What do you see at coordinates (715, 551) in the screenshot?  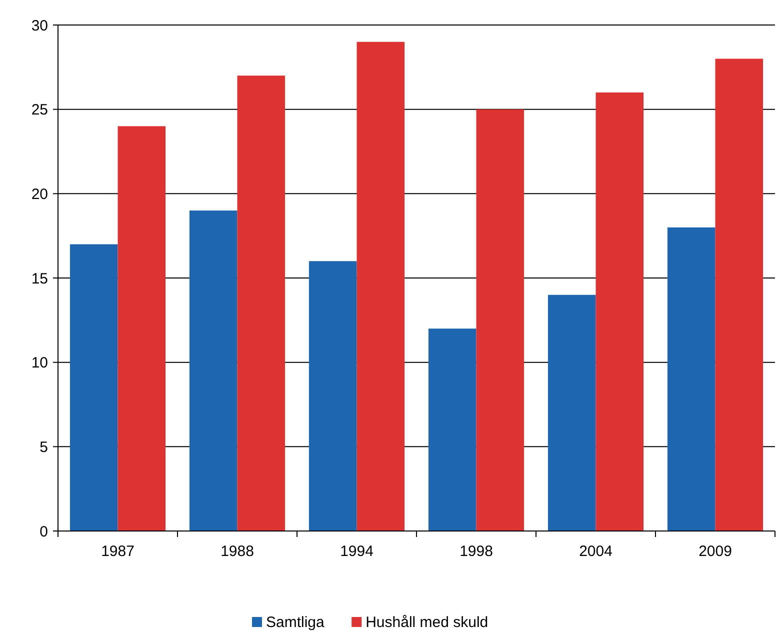 I see `x-tick-label: 2009` at bounding box center [715, 551].